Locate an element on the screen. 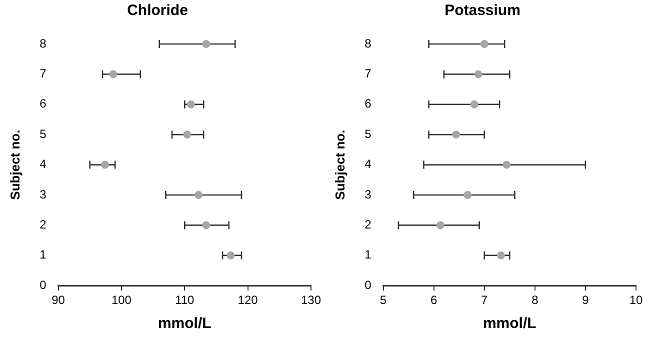 The height and width of the screenshot is (337, 650). x-tick-label: 110 is located at coordinates (185, 300).